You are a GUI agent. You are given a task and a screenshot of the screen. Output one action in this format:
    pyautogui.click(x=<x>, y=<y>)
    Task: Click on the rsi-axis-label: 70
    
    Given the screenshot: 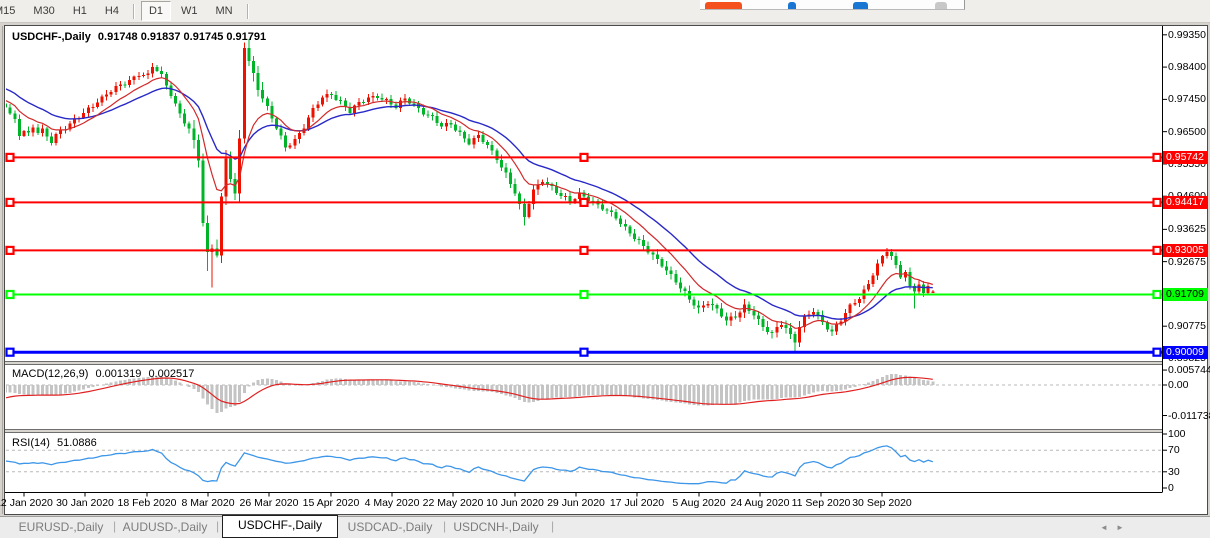 What is the action you would take?
    pyautogui.click(x=1174, y=450)
    